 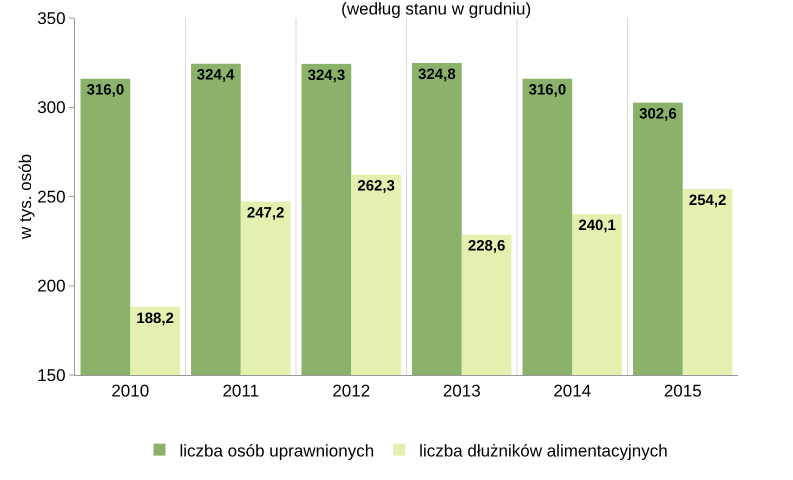 I want to click on legend-label: liczba osób uprawnionych, so click(x=277, y=450).